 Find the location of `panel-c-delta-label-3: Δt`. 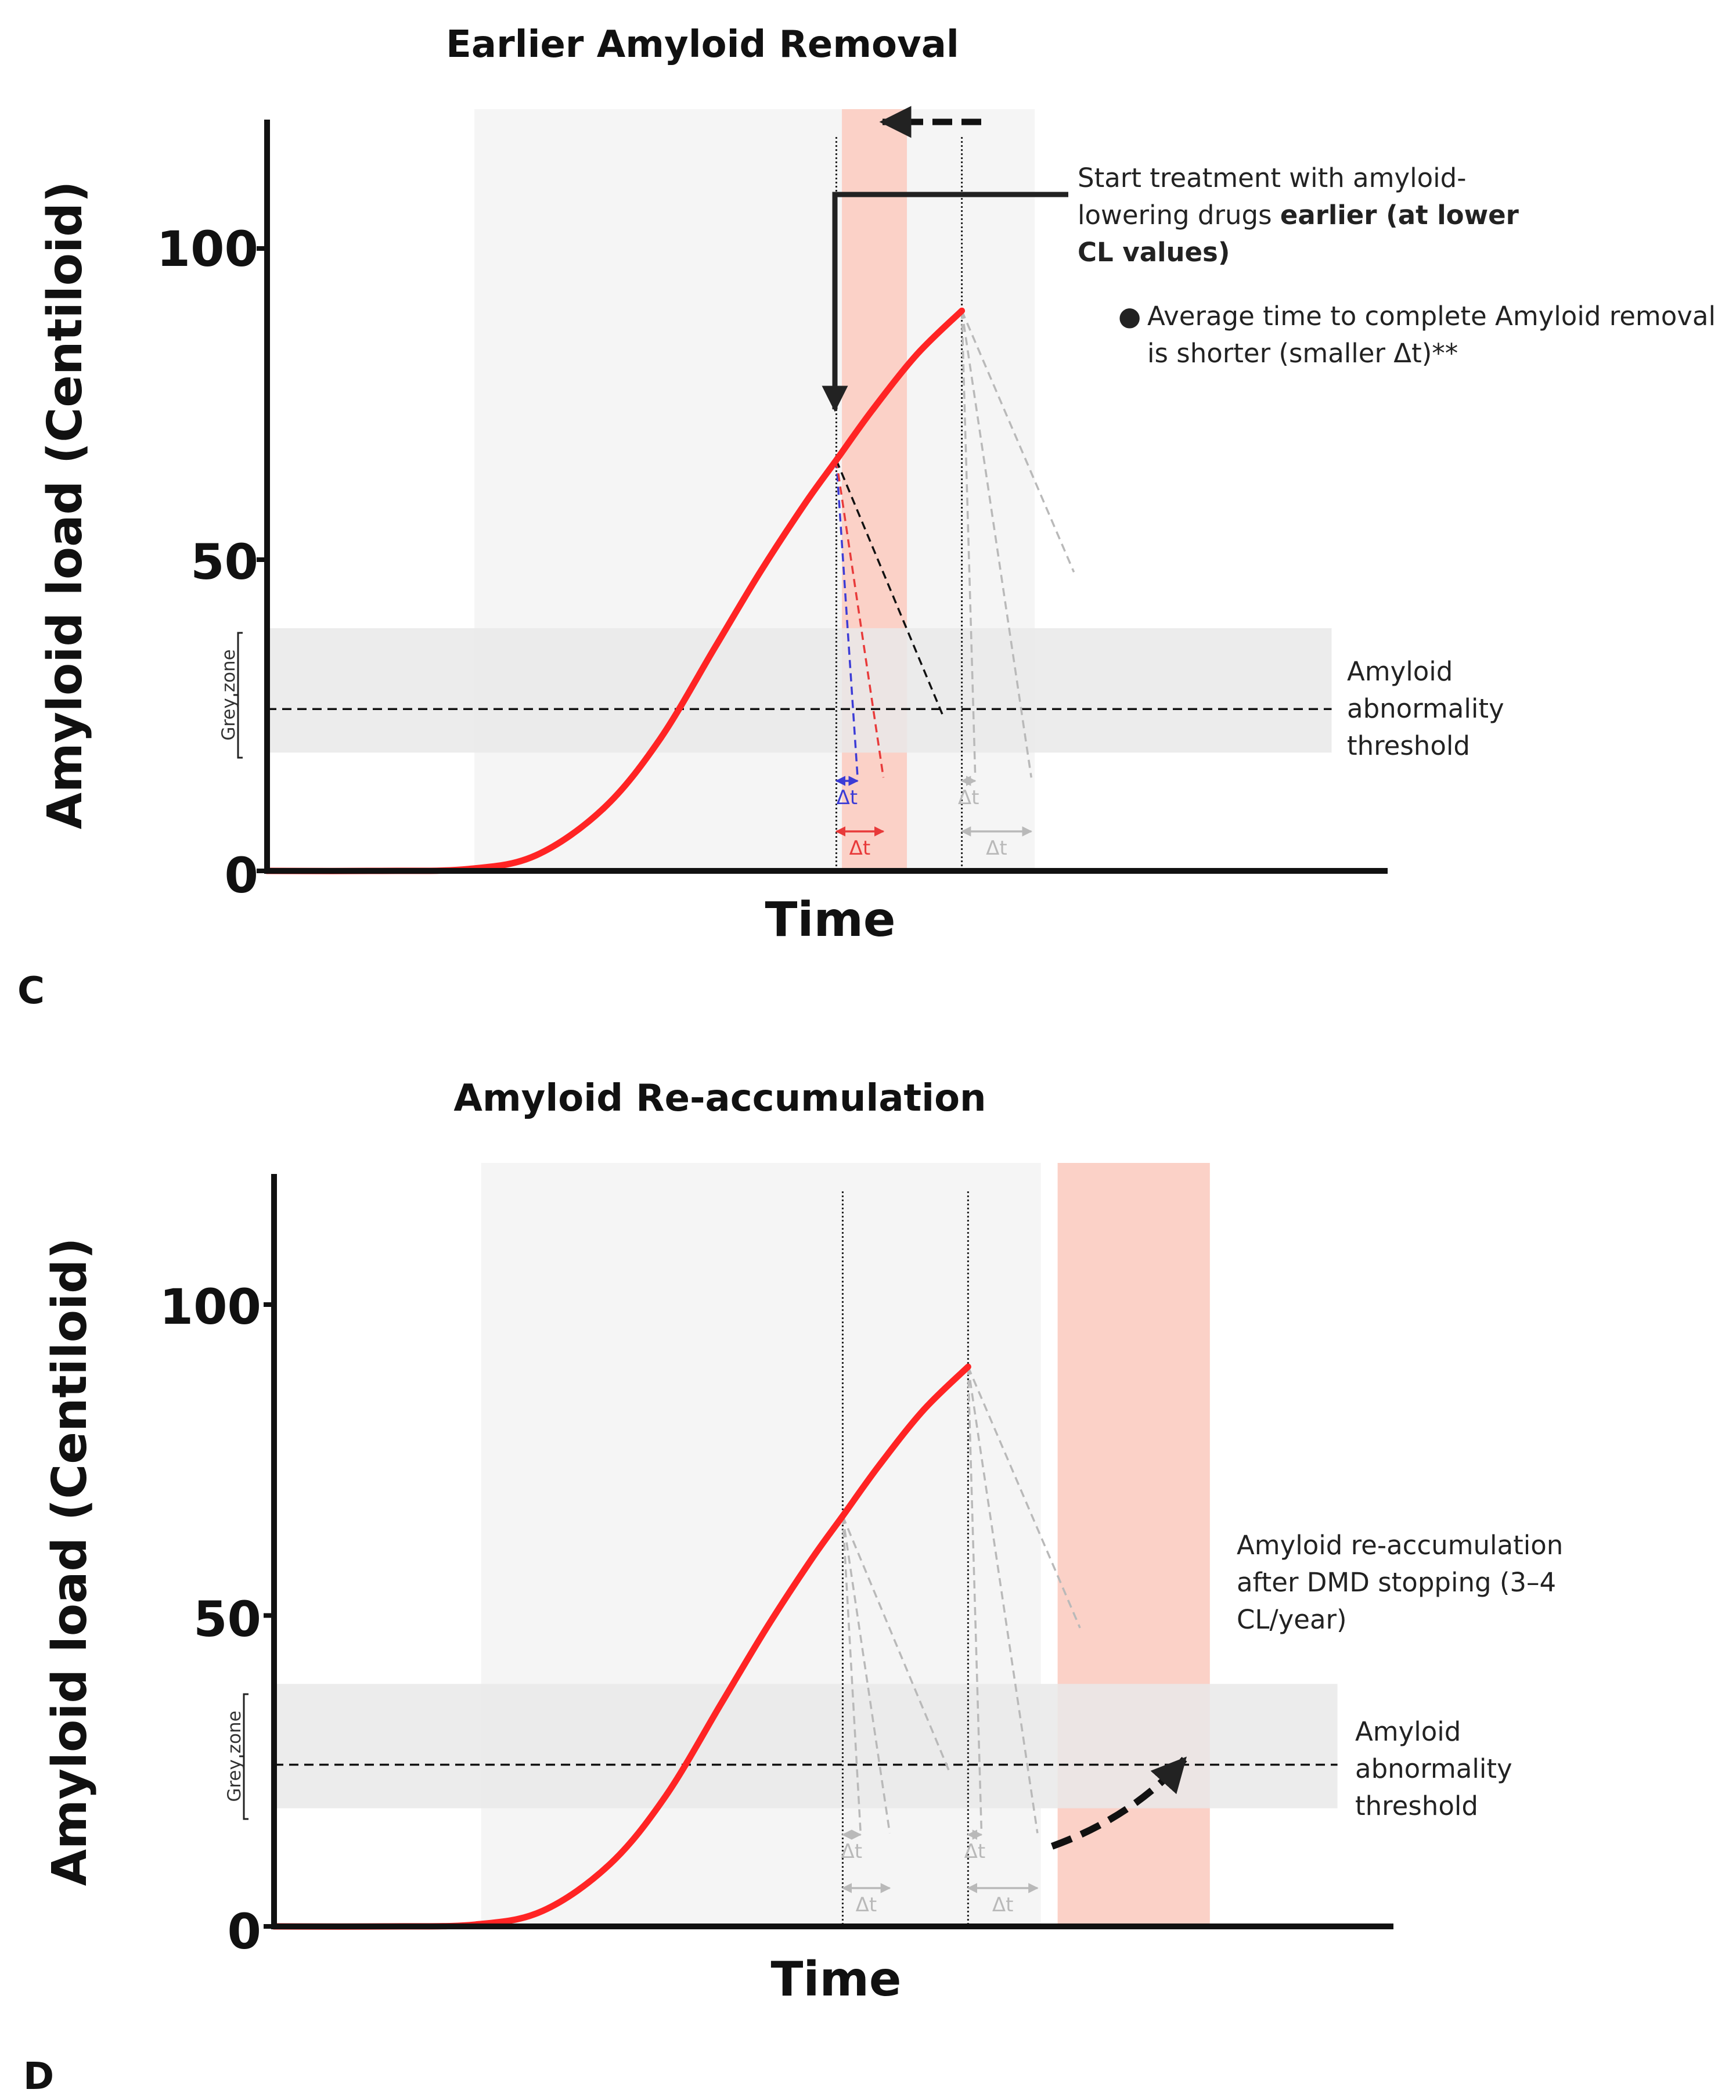

panel-c-delta-label-3: Δt is located at coordinates (968, 797).